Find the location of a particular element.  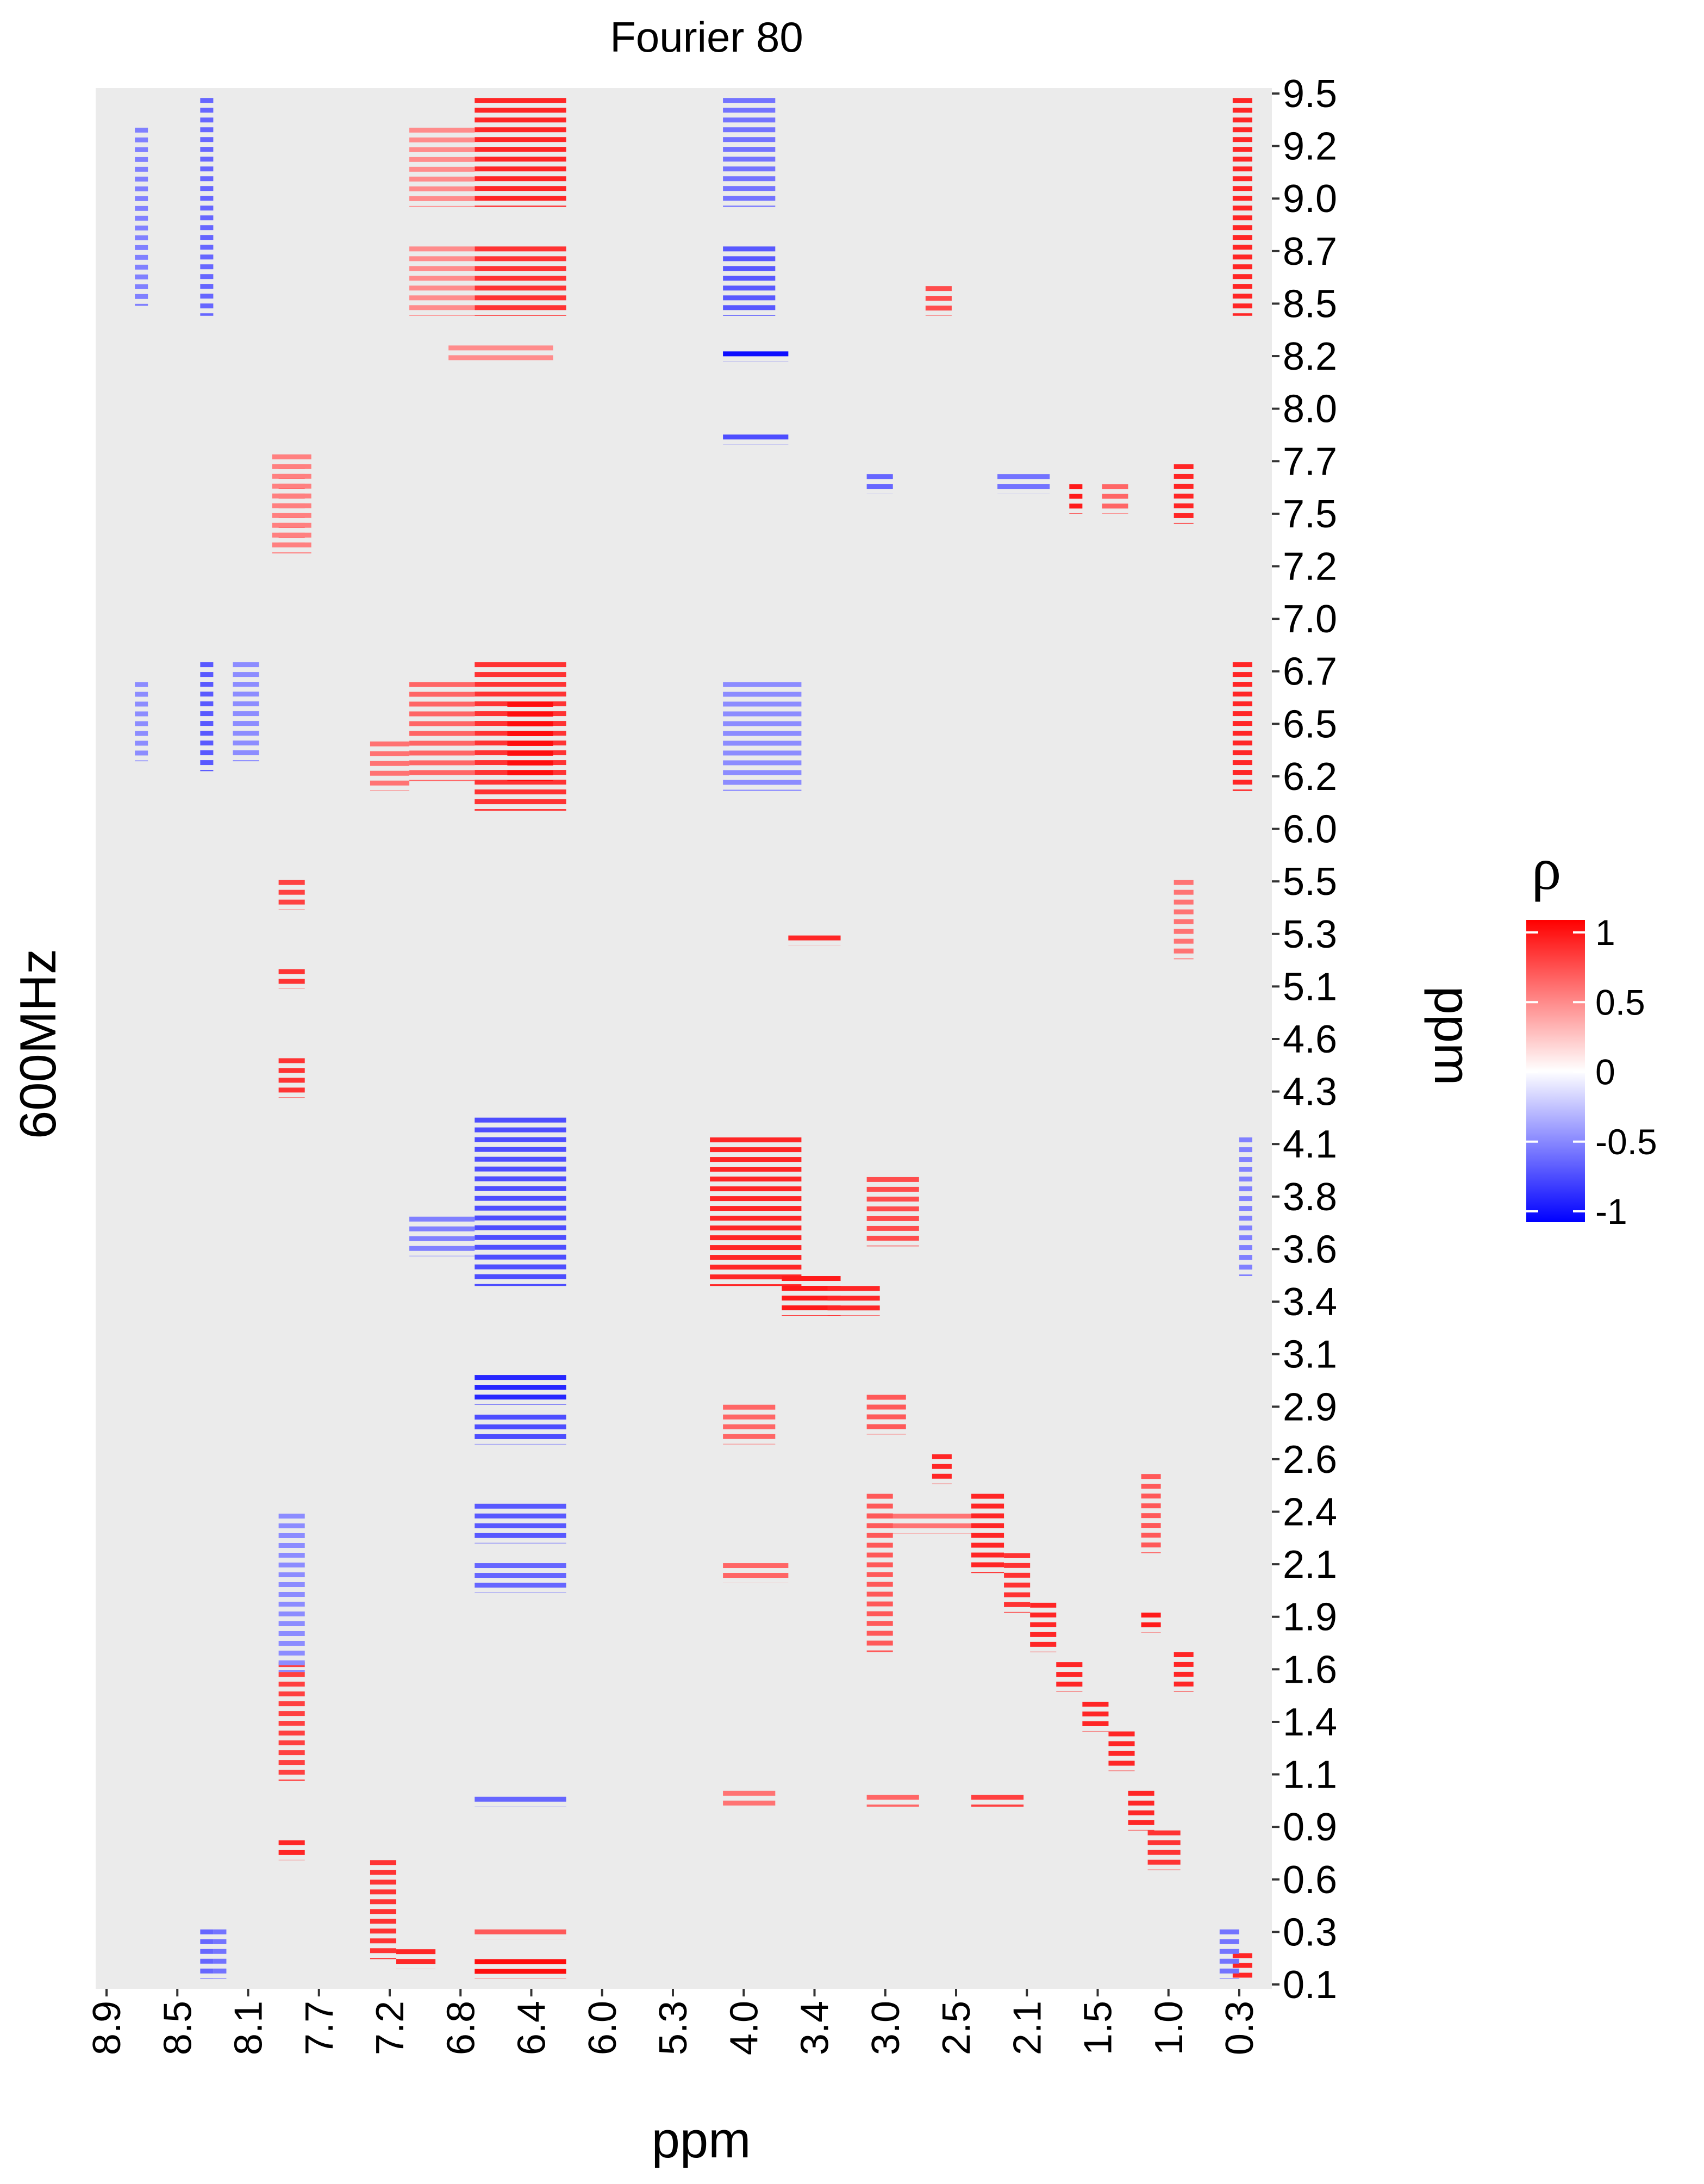

x-tick-label: 6.8 is located at coordinates (461, 2028).